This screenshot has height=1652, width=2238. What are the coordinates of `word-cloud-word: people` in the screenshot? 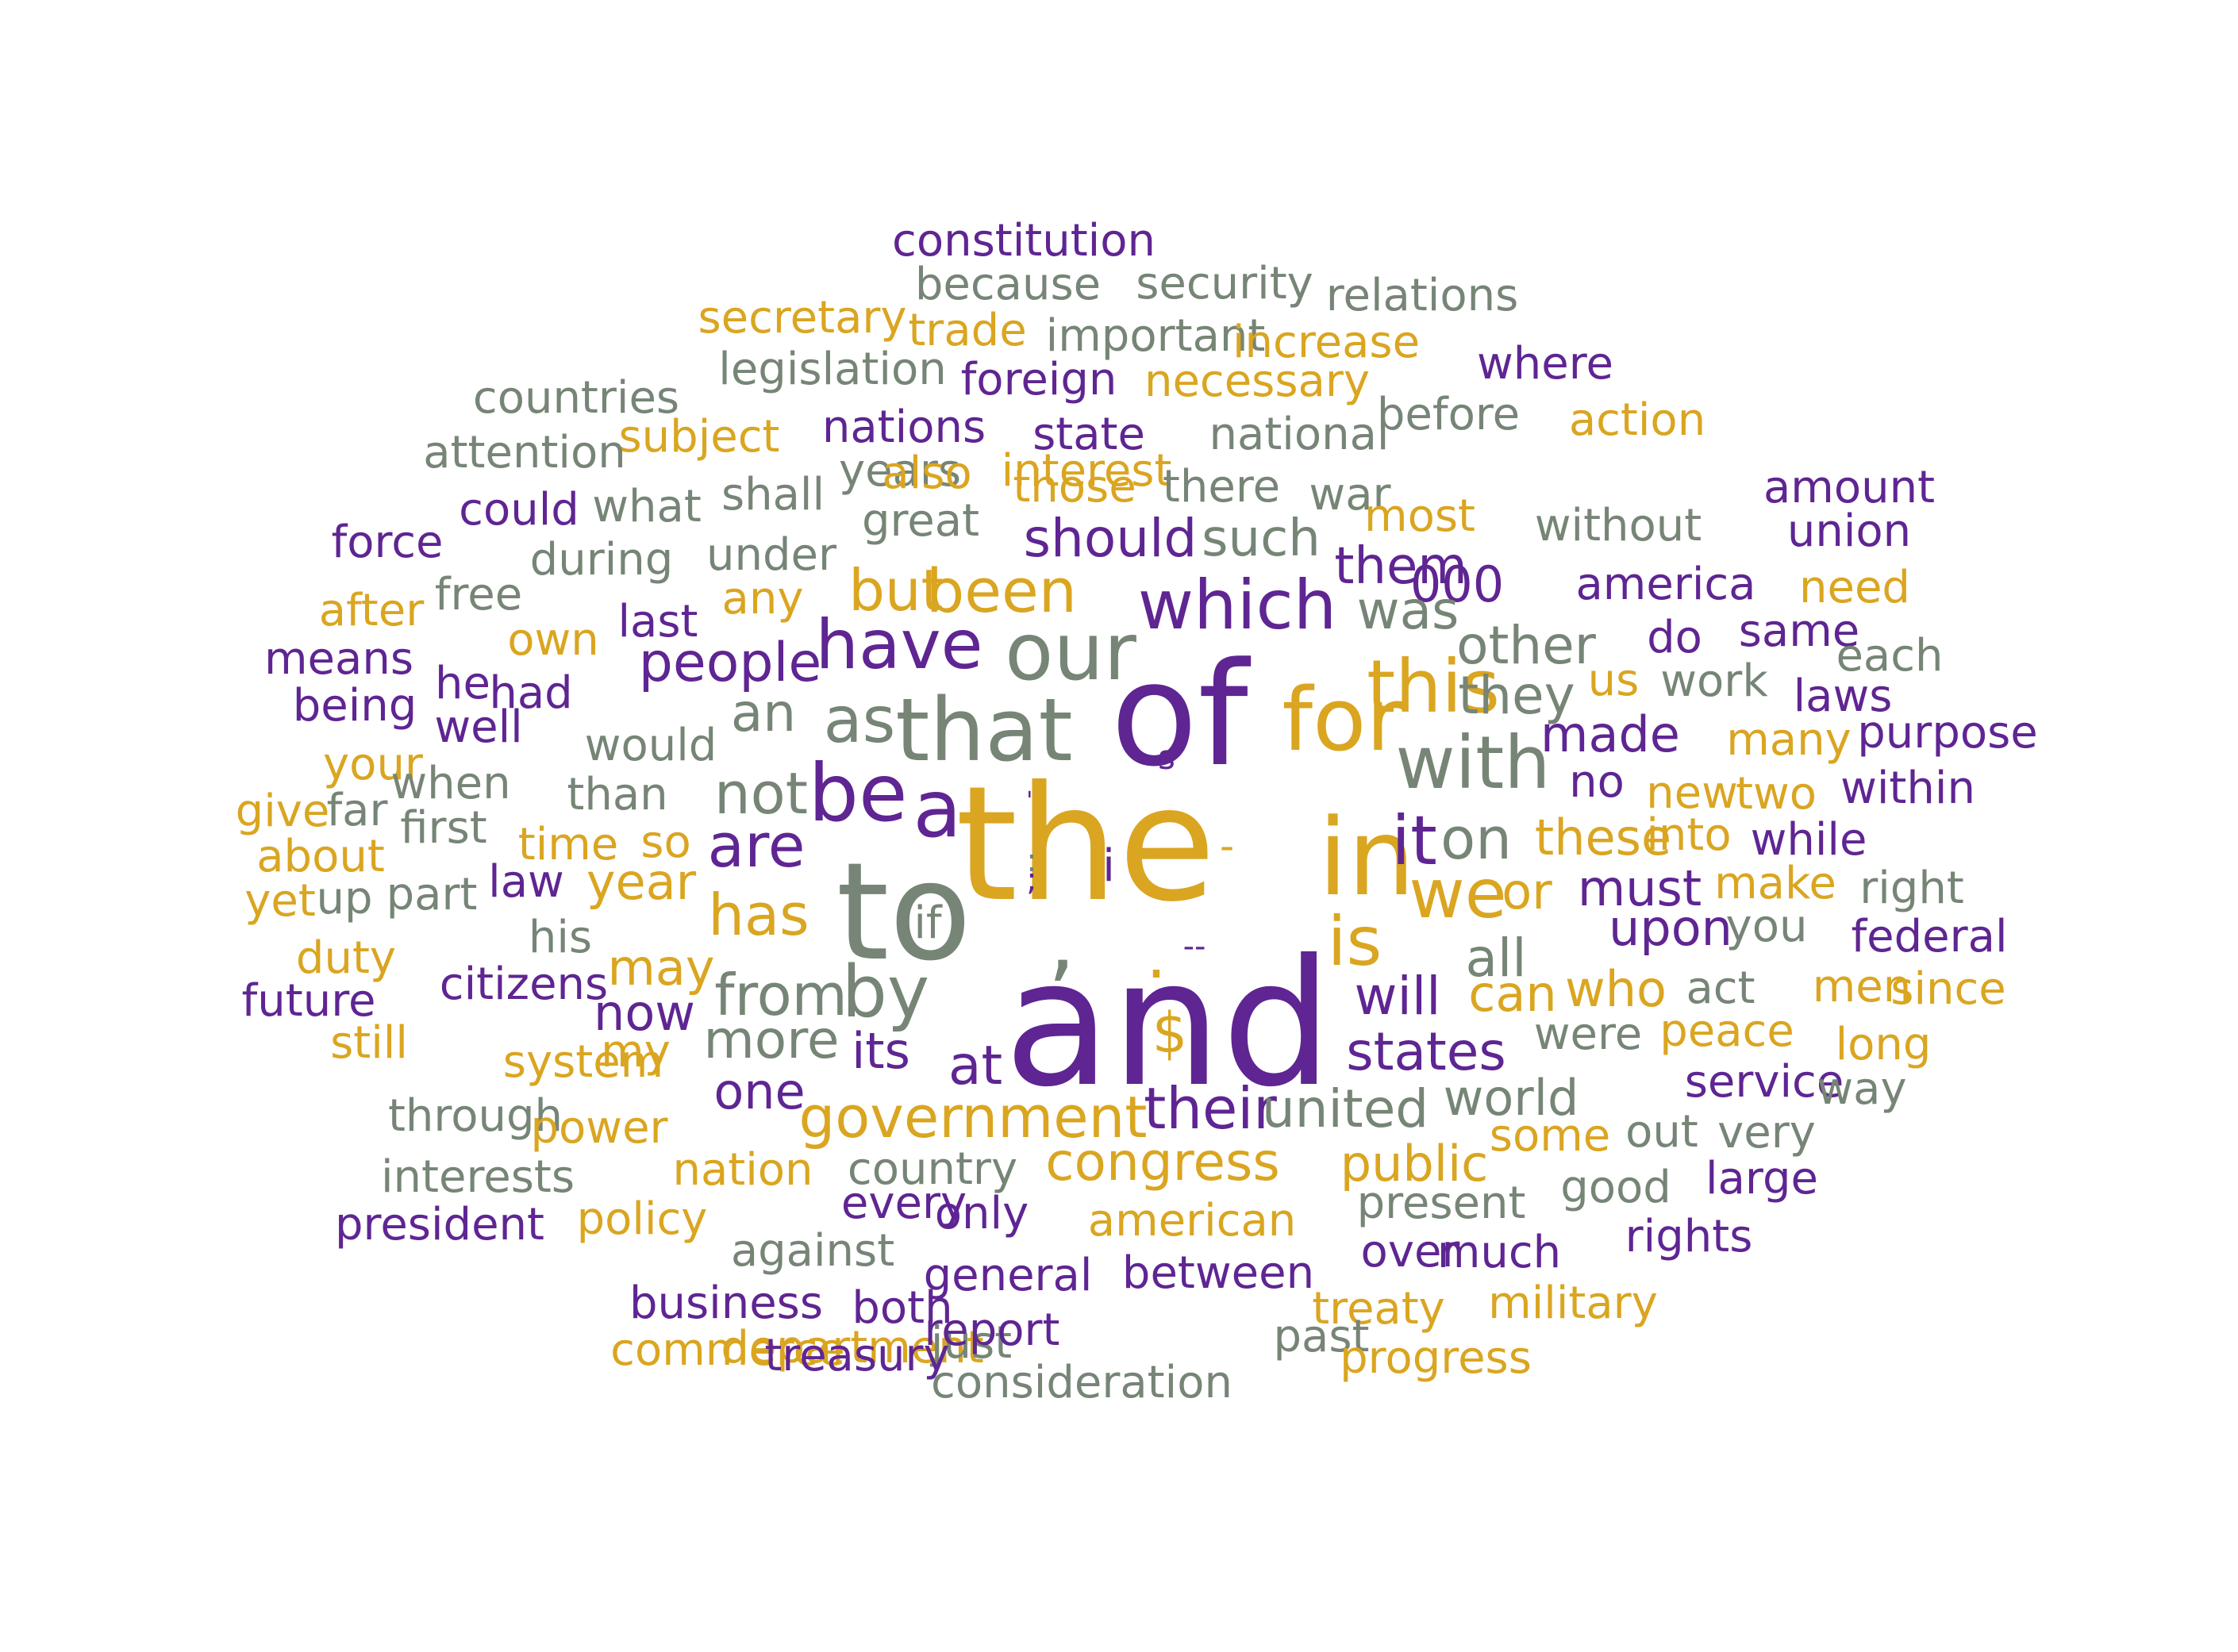 It's located at (730, 663).